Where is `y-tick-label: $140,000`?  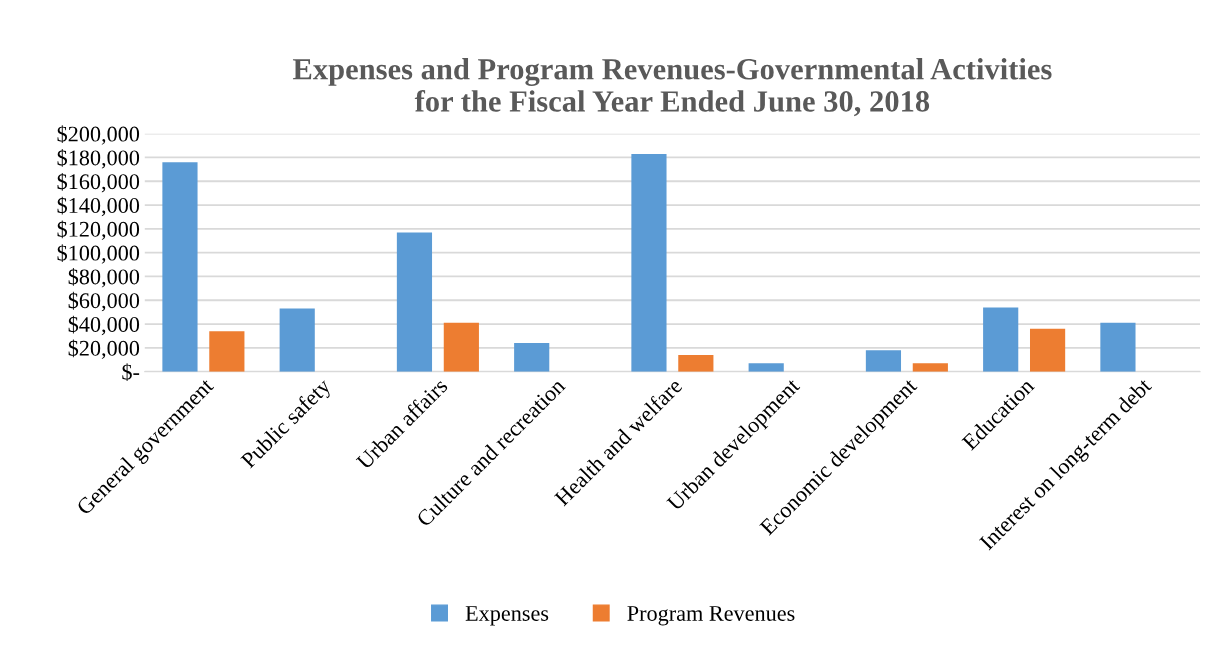
y-tick-label: $140,000 is located at coordinates (98, 206).